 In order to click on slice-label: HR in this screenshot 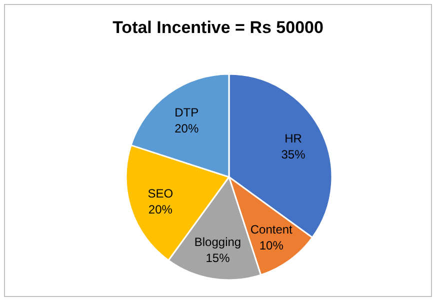, I will do `click(293, 138)`.